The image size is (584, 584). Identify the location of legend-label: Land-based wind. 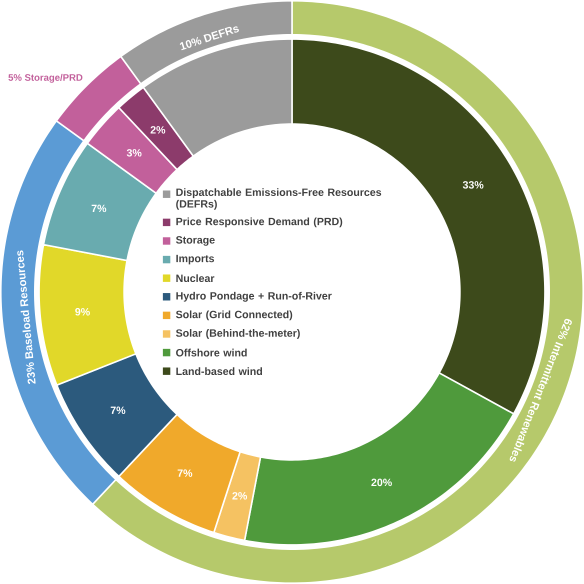
(219, 371).